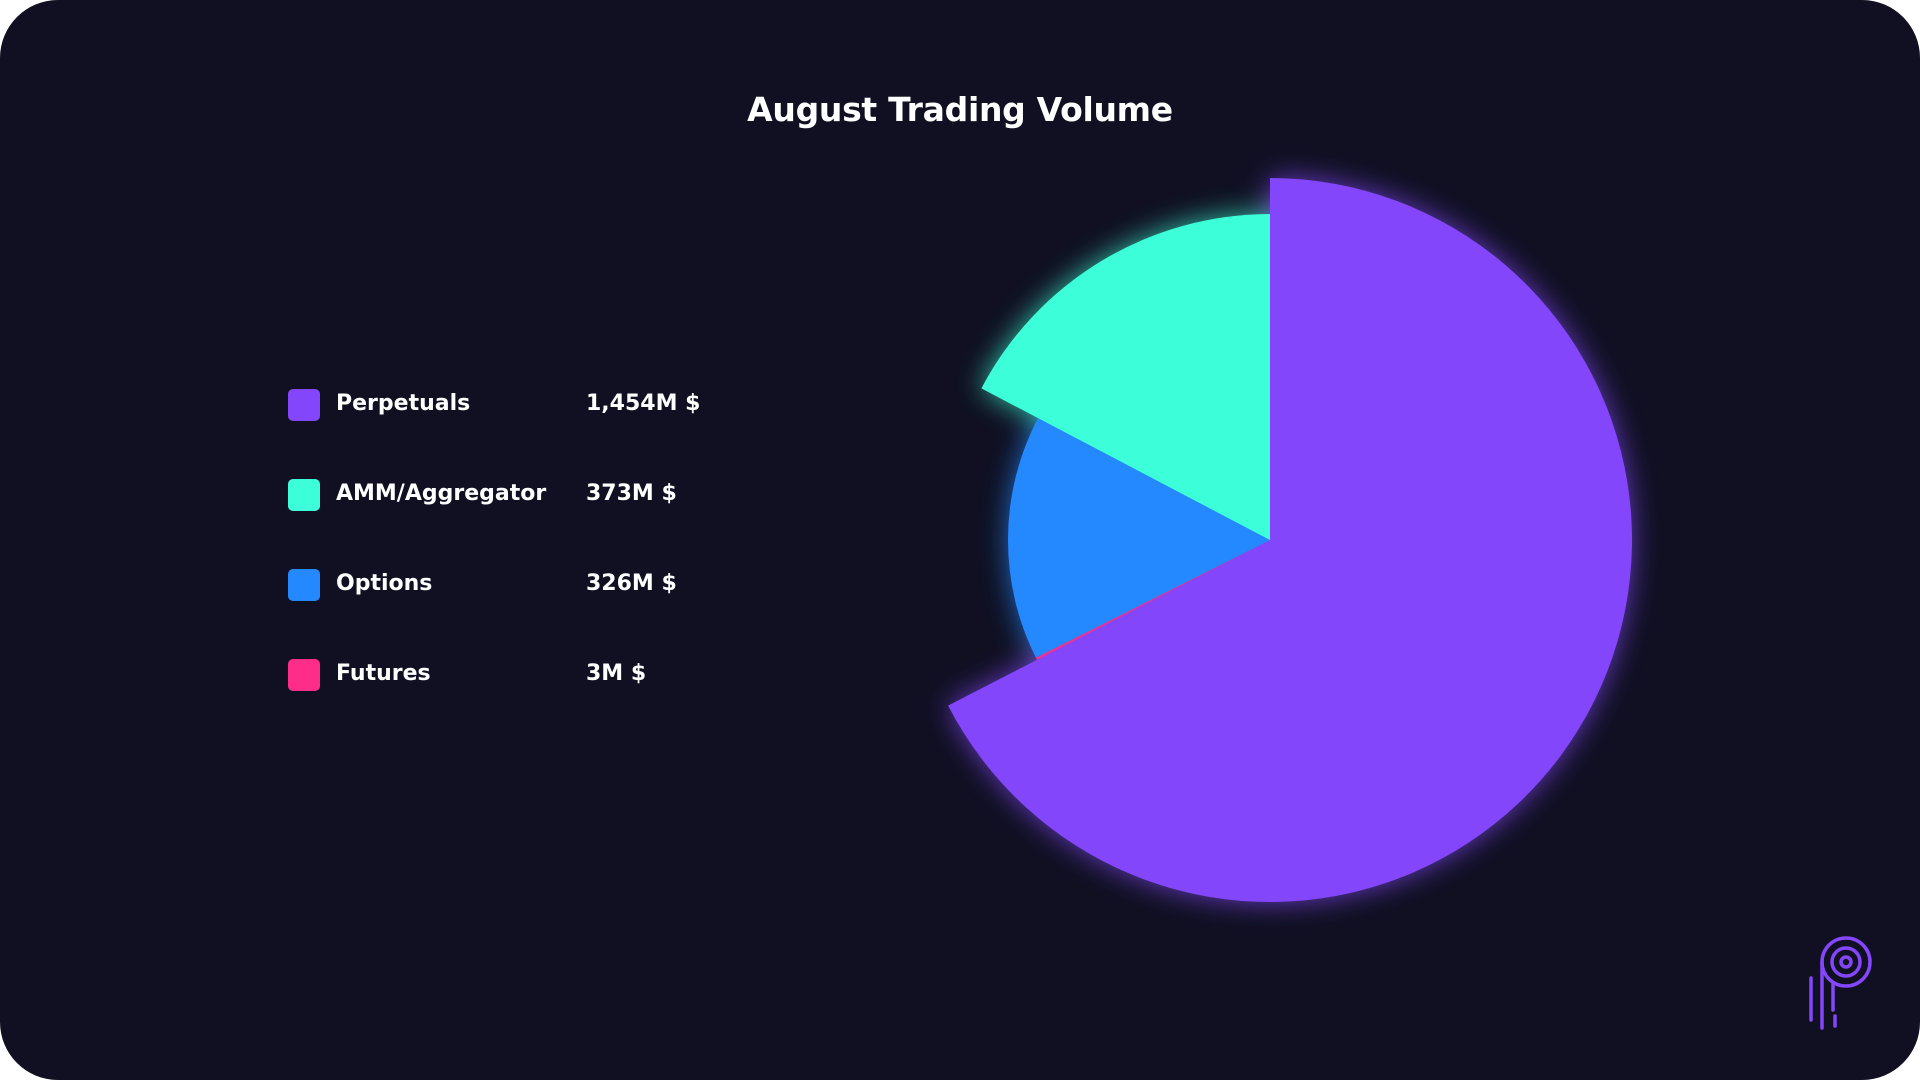 The image size is (1920, 1080). What do you see at coordinates (383, 673) in the screenshot?
I see `legend-label: Futures` at bounding box center [383, 673].